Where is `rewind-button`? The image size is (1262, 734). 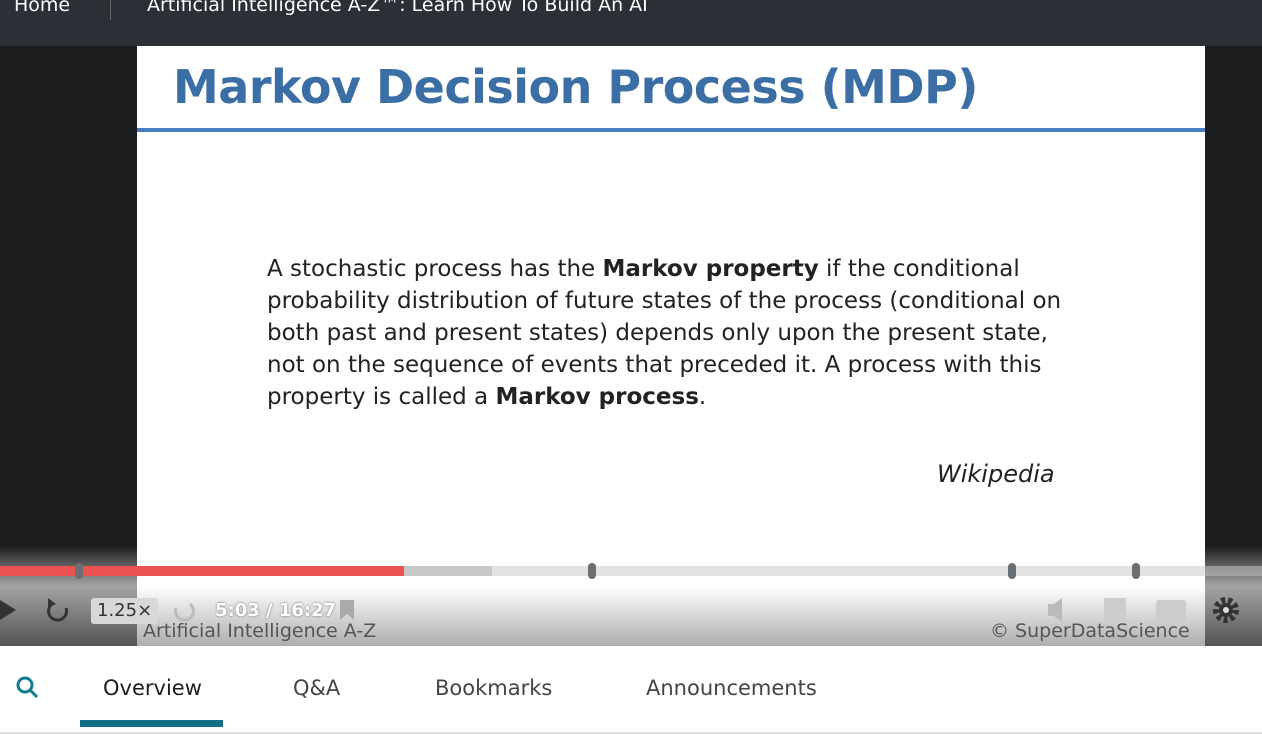 rewind-button is located at coordinates (58, 612).